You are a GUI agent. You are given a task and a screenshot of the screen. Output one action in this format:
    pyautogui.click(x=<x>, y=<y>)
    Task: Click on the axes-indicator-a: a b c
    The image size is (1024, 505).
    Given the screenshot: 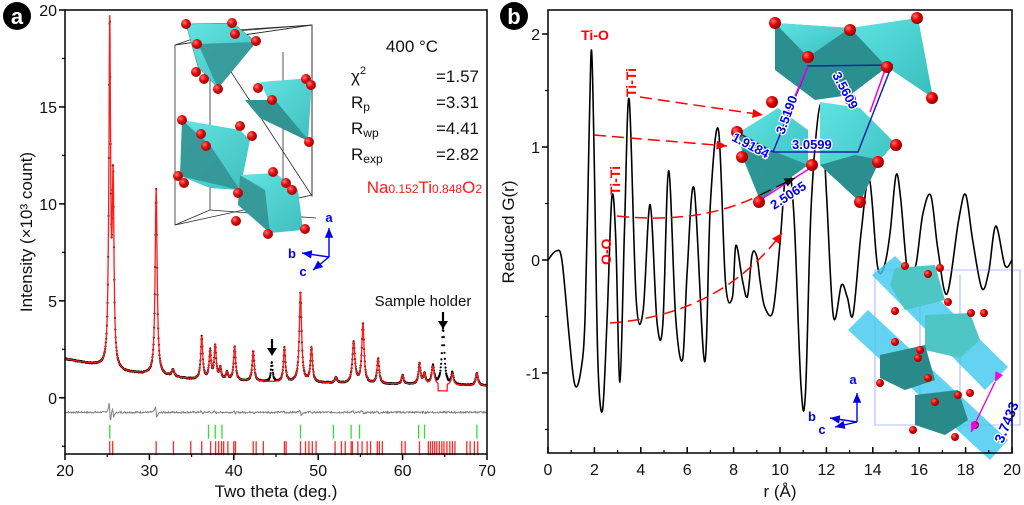 What is the action you would take?
    pyautogui.click(x=310, y=244)
    